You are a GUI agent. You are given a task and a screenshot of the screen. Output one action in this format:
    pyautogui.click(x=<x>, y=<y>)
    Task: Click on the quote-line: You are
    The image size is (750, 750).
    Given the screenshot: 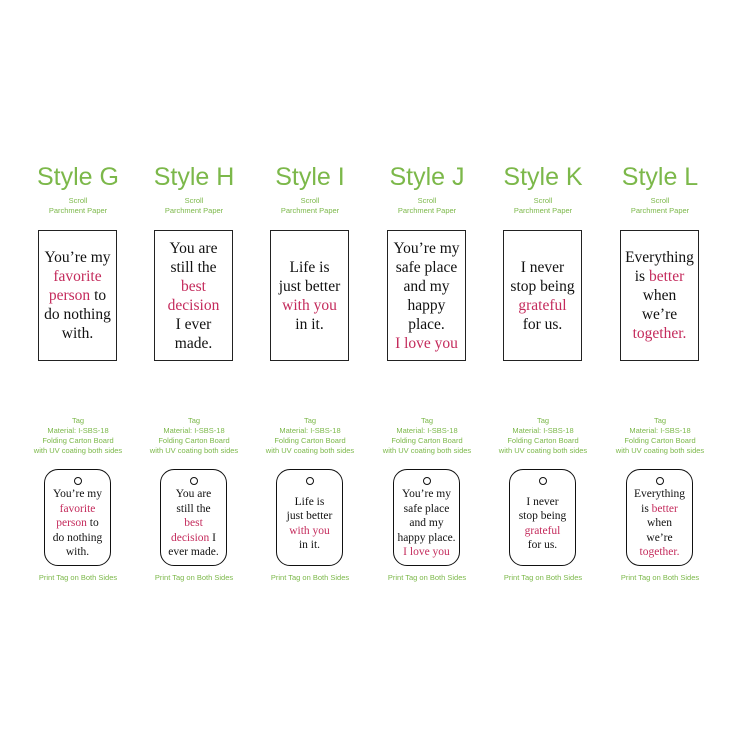 What is the action you would take?
    pyautogui.click(x=193, y=494)
    